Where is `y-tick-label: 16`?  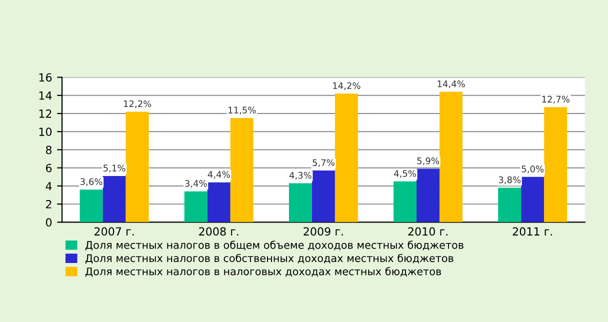 y-tick-label: 16 is located at coordinates (45, 77).